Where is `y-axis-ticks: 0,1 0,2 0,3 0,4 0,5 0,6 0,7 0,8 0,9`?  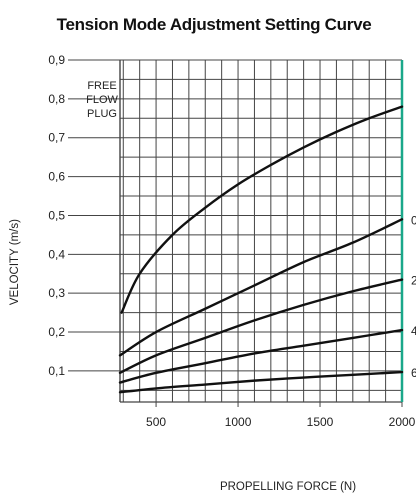 y-axis-ticks: 0,1 0,2 0,3 0,4 0,5 0,6 0,7 0,8 0,9 is located at coordinates (84, 215).